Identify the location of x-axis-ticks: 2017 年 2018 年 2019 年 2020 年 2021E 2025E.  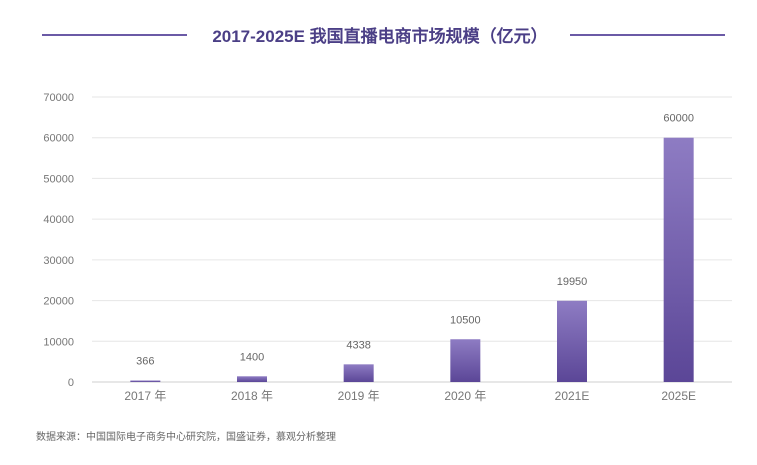
(410, 396).